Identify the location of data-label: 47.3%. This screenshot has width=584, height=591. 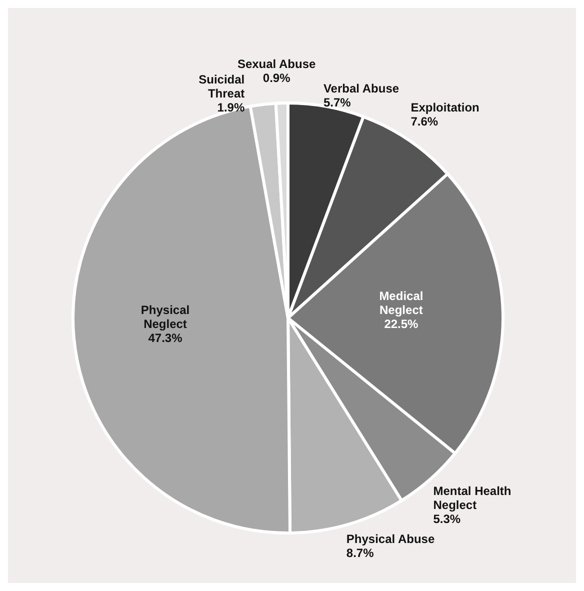
(165, 337).